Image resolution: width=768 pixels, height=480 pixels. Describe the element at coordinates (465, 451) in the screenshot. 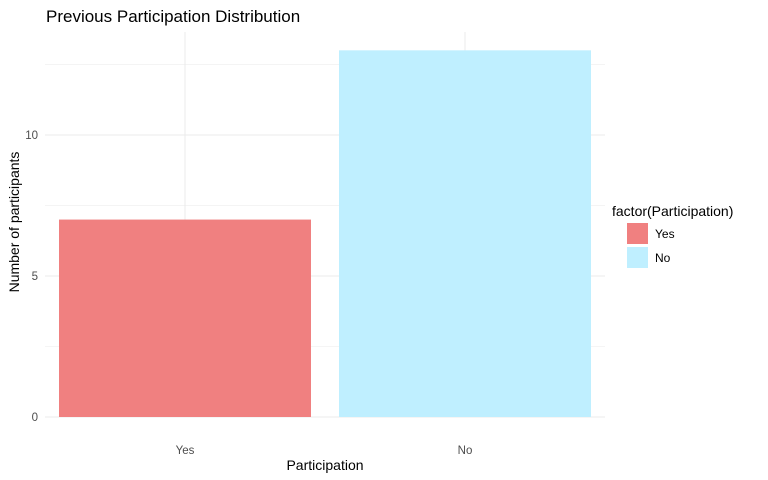

I see `x-tick-label: No` at that location.